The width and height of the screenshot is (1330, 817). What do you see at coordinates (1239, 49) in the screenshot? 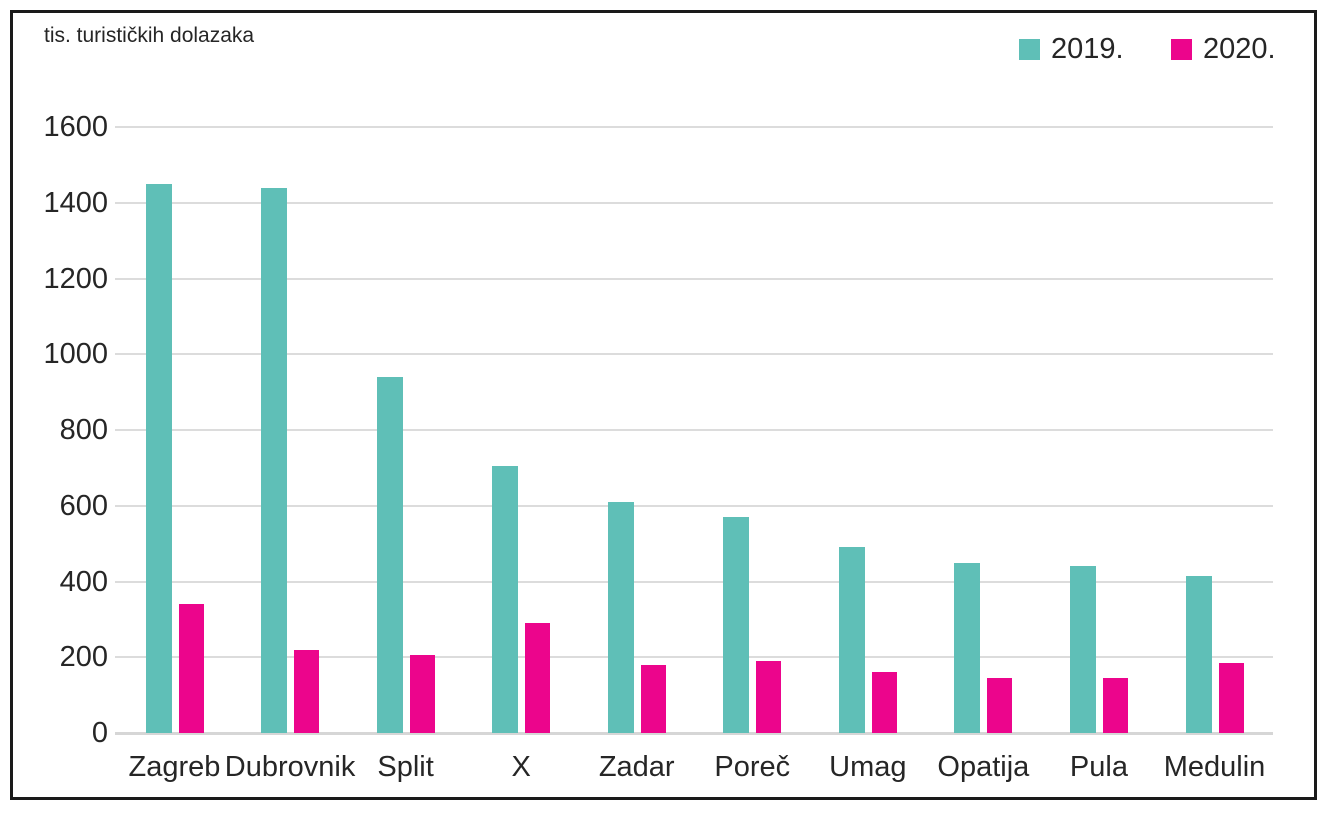
I see `legend-label-2020: 2020.` at bounding box center [1239, 49].